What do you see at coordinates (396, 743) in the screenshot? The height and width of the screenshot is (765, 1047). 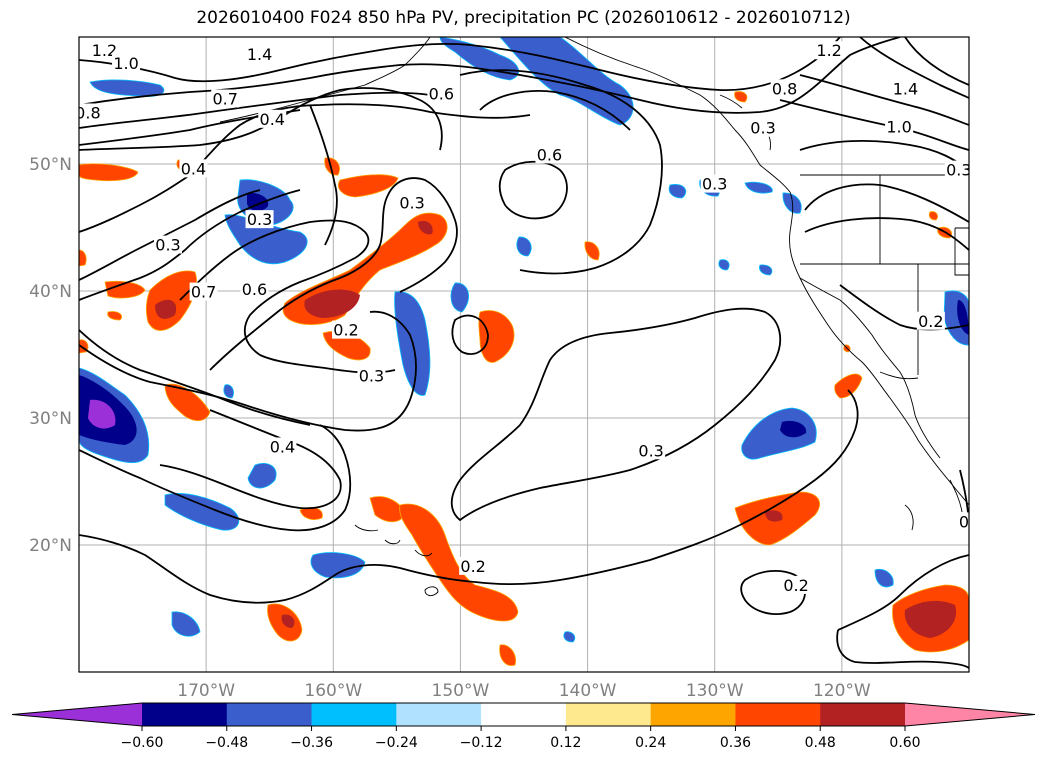 I see `colorbar-tick-label: −0.24` at bounding box center [396, 743].